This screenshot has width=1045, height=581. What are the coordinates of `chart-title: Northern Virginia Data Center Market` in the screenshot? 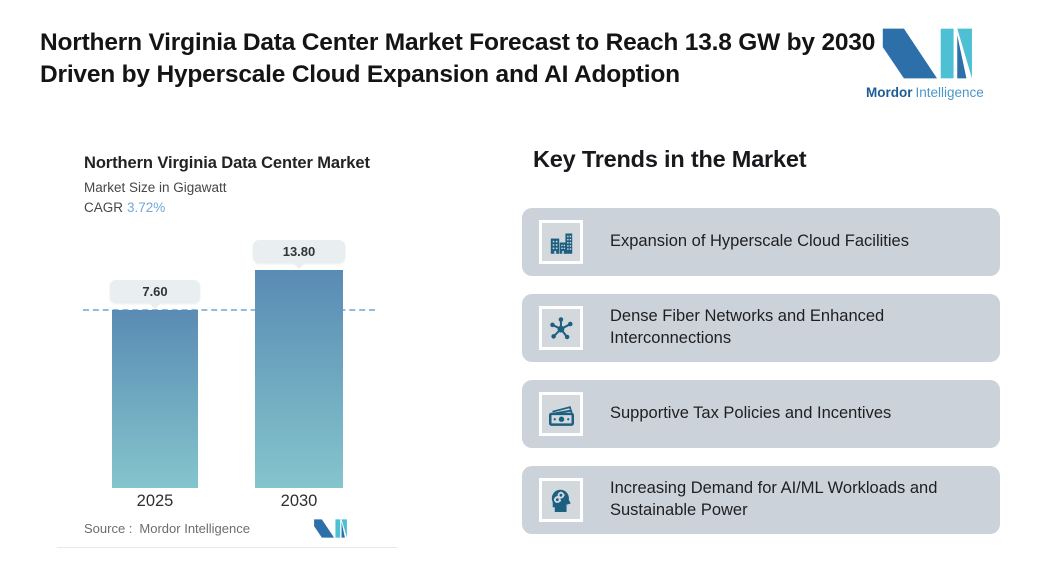 It's located at (227, 163).